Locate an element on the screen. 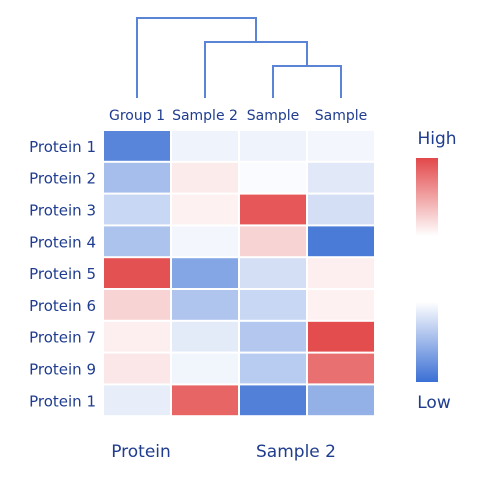  colorbar: High Low is located at coordinates (436, 271).